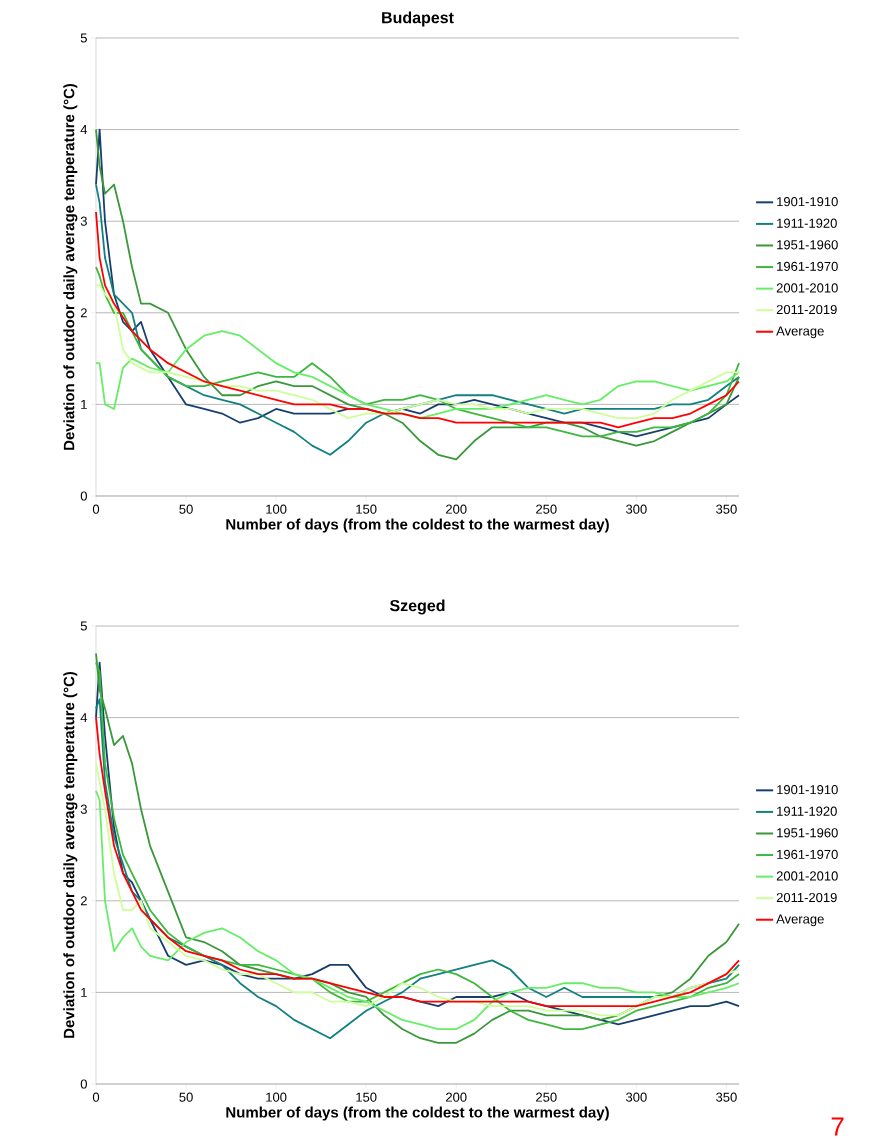 This screenshot has width=869, height=1147. I want to click on text: 7, so click(837, 1126).